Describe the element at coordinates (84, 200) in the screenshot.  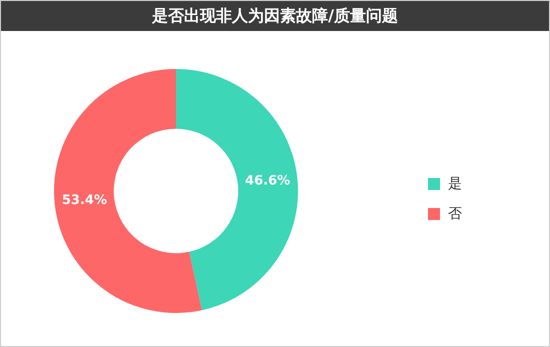
I see `data-label: 53.4%` at that location.